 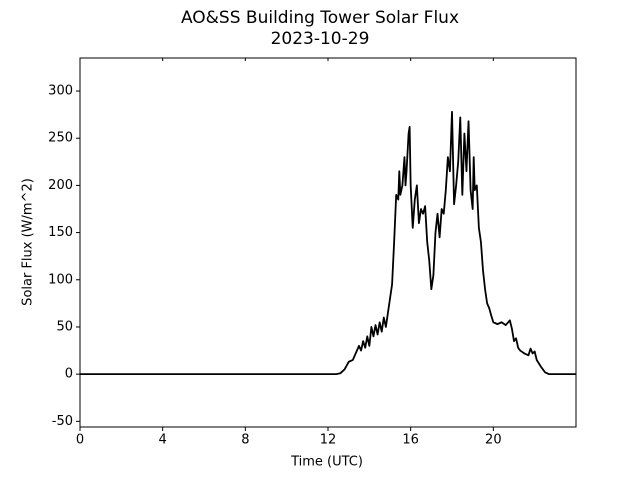 I want to click on x-tick-label: 8, so click(x=245, y=440).